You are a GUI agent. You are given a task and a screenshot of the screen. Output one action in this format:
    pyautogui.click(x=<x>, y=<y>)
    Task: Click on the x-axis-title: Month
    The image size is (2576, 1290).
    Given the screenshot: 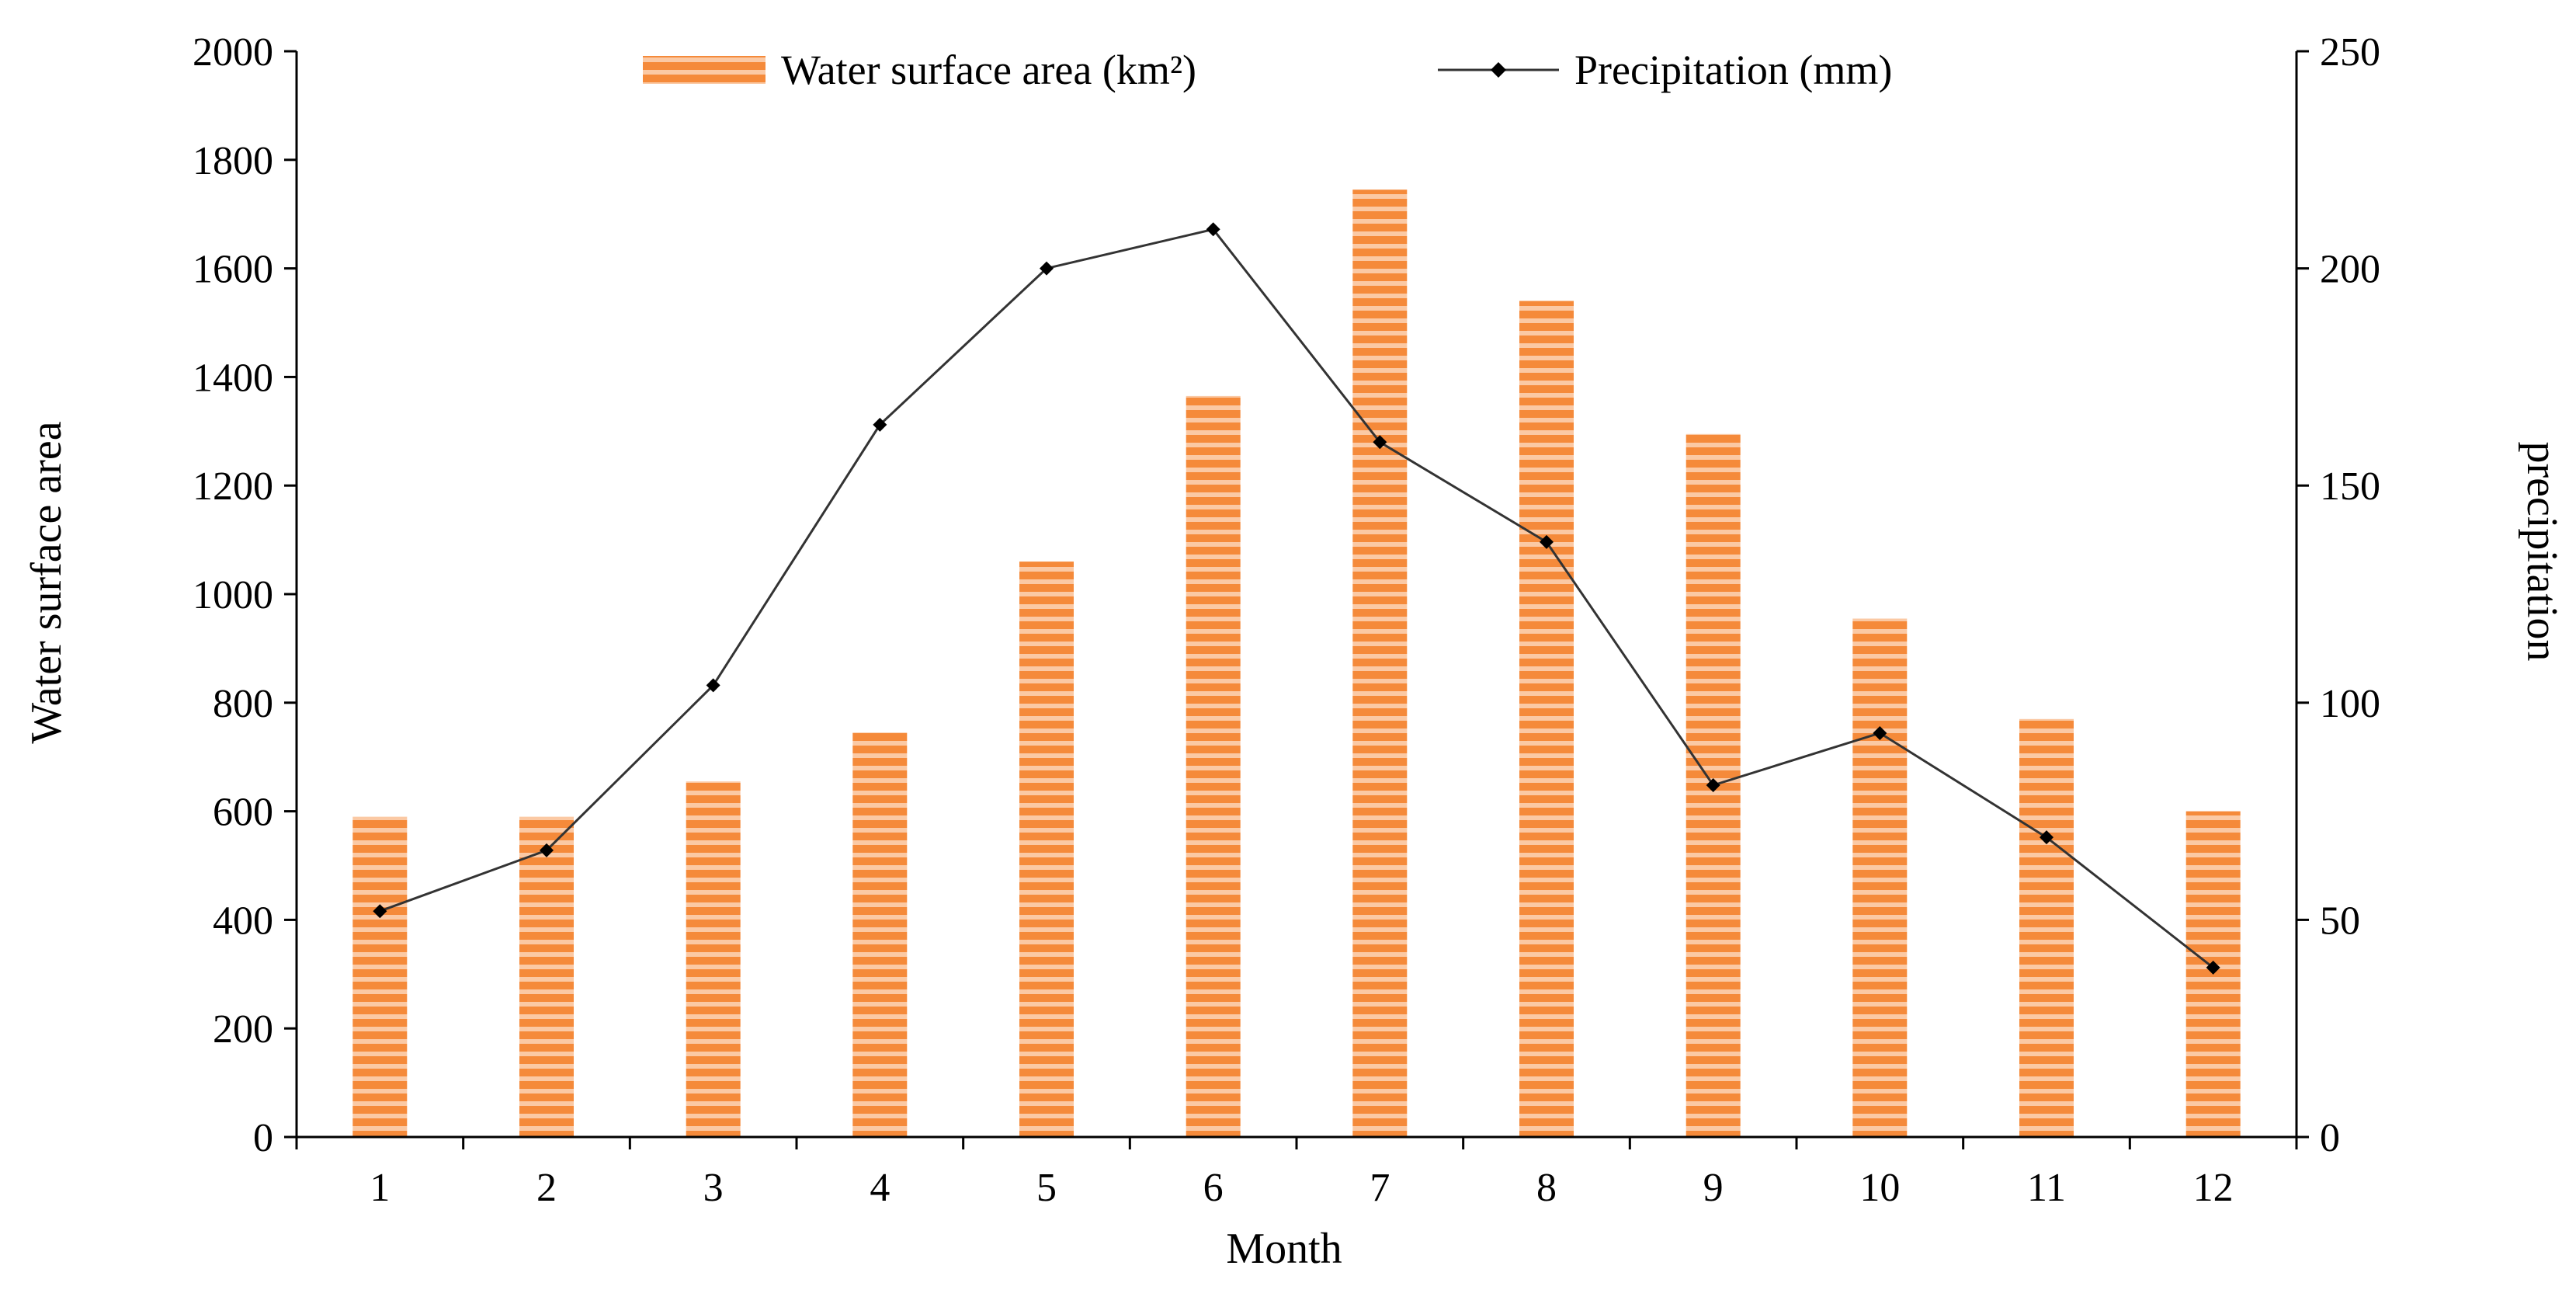 What is the action you would take?
    pyautogui.click(x=1284, y=1249)
    